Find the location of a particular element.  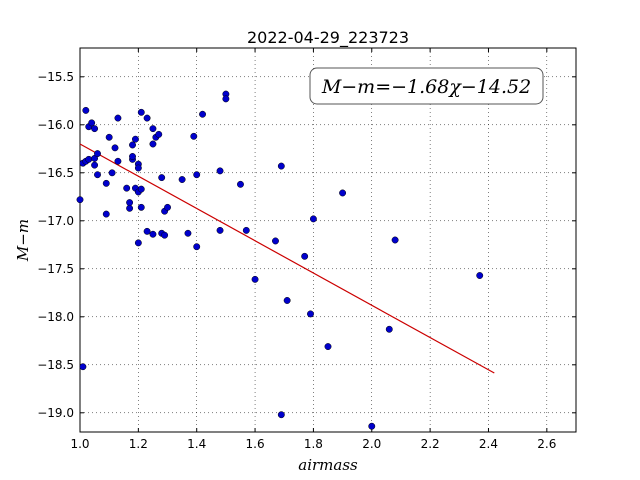

y-tick-label: −17.0 is located at coordinates (55, 221).